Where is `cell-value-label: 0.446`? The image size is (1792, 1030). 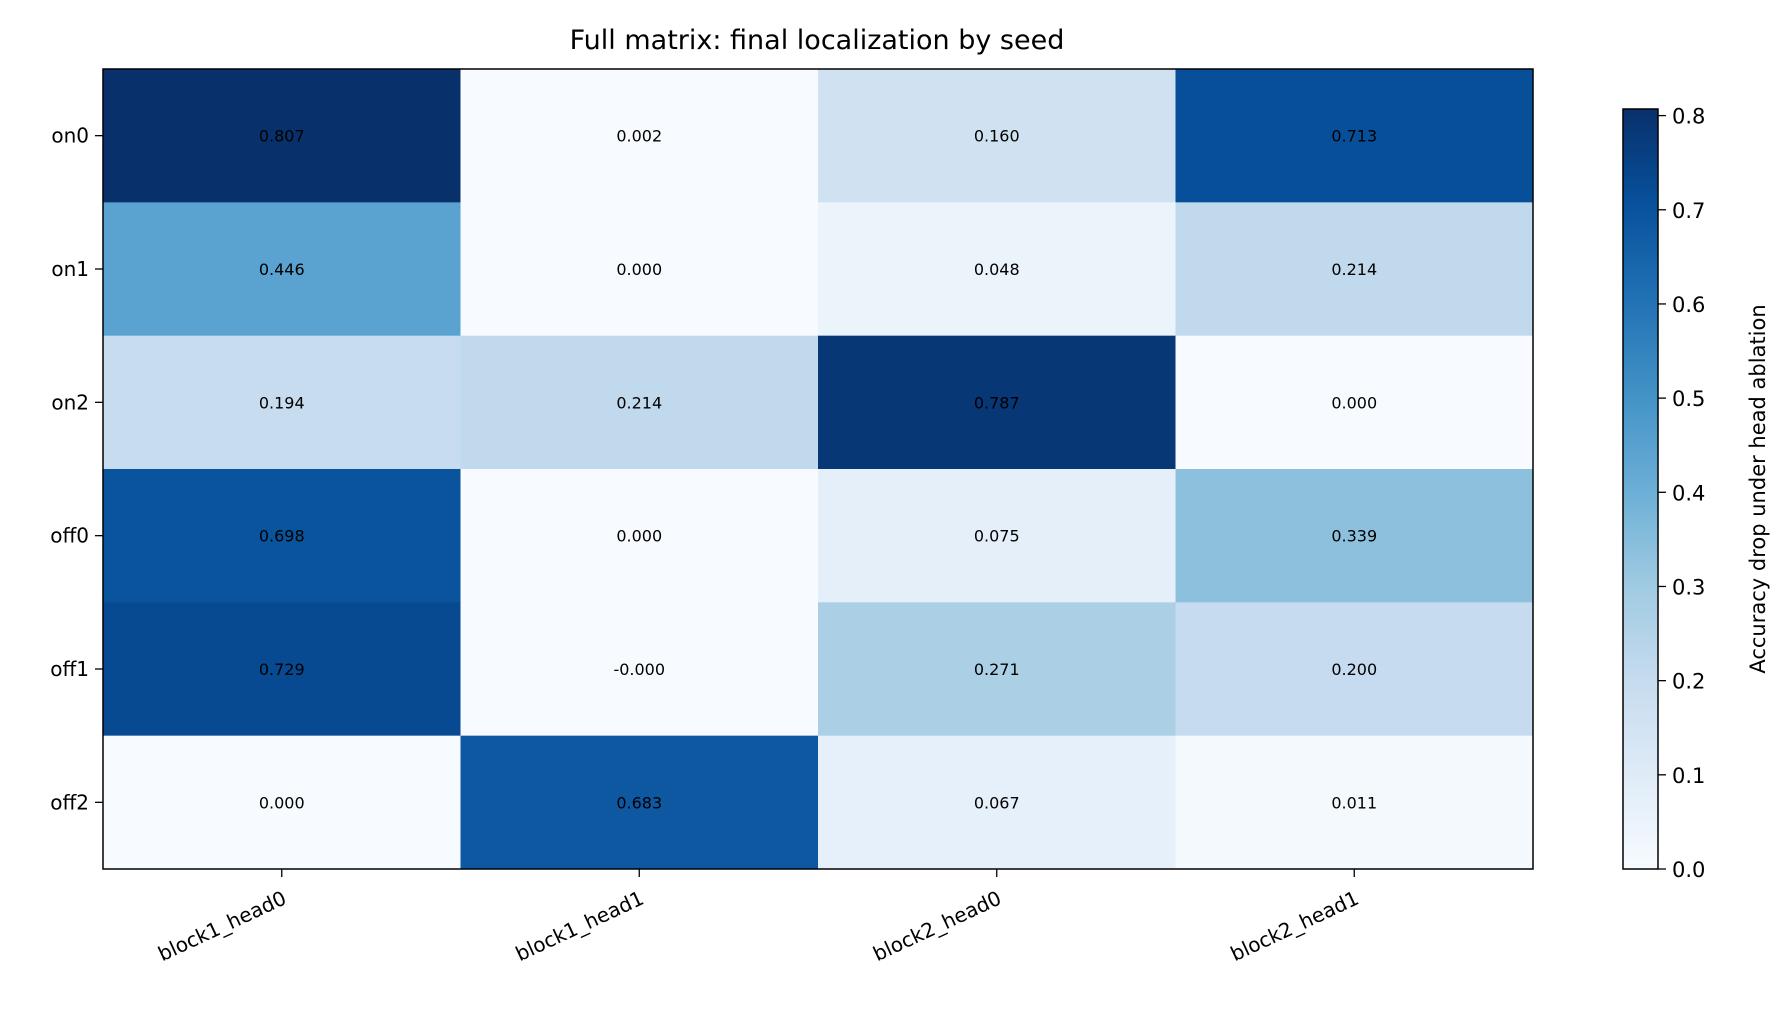
cell-value-label: 0.446 is located at coordinates (282, 269).